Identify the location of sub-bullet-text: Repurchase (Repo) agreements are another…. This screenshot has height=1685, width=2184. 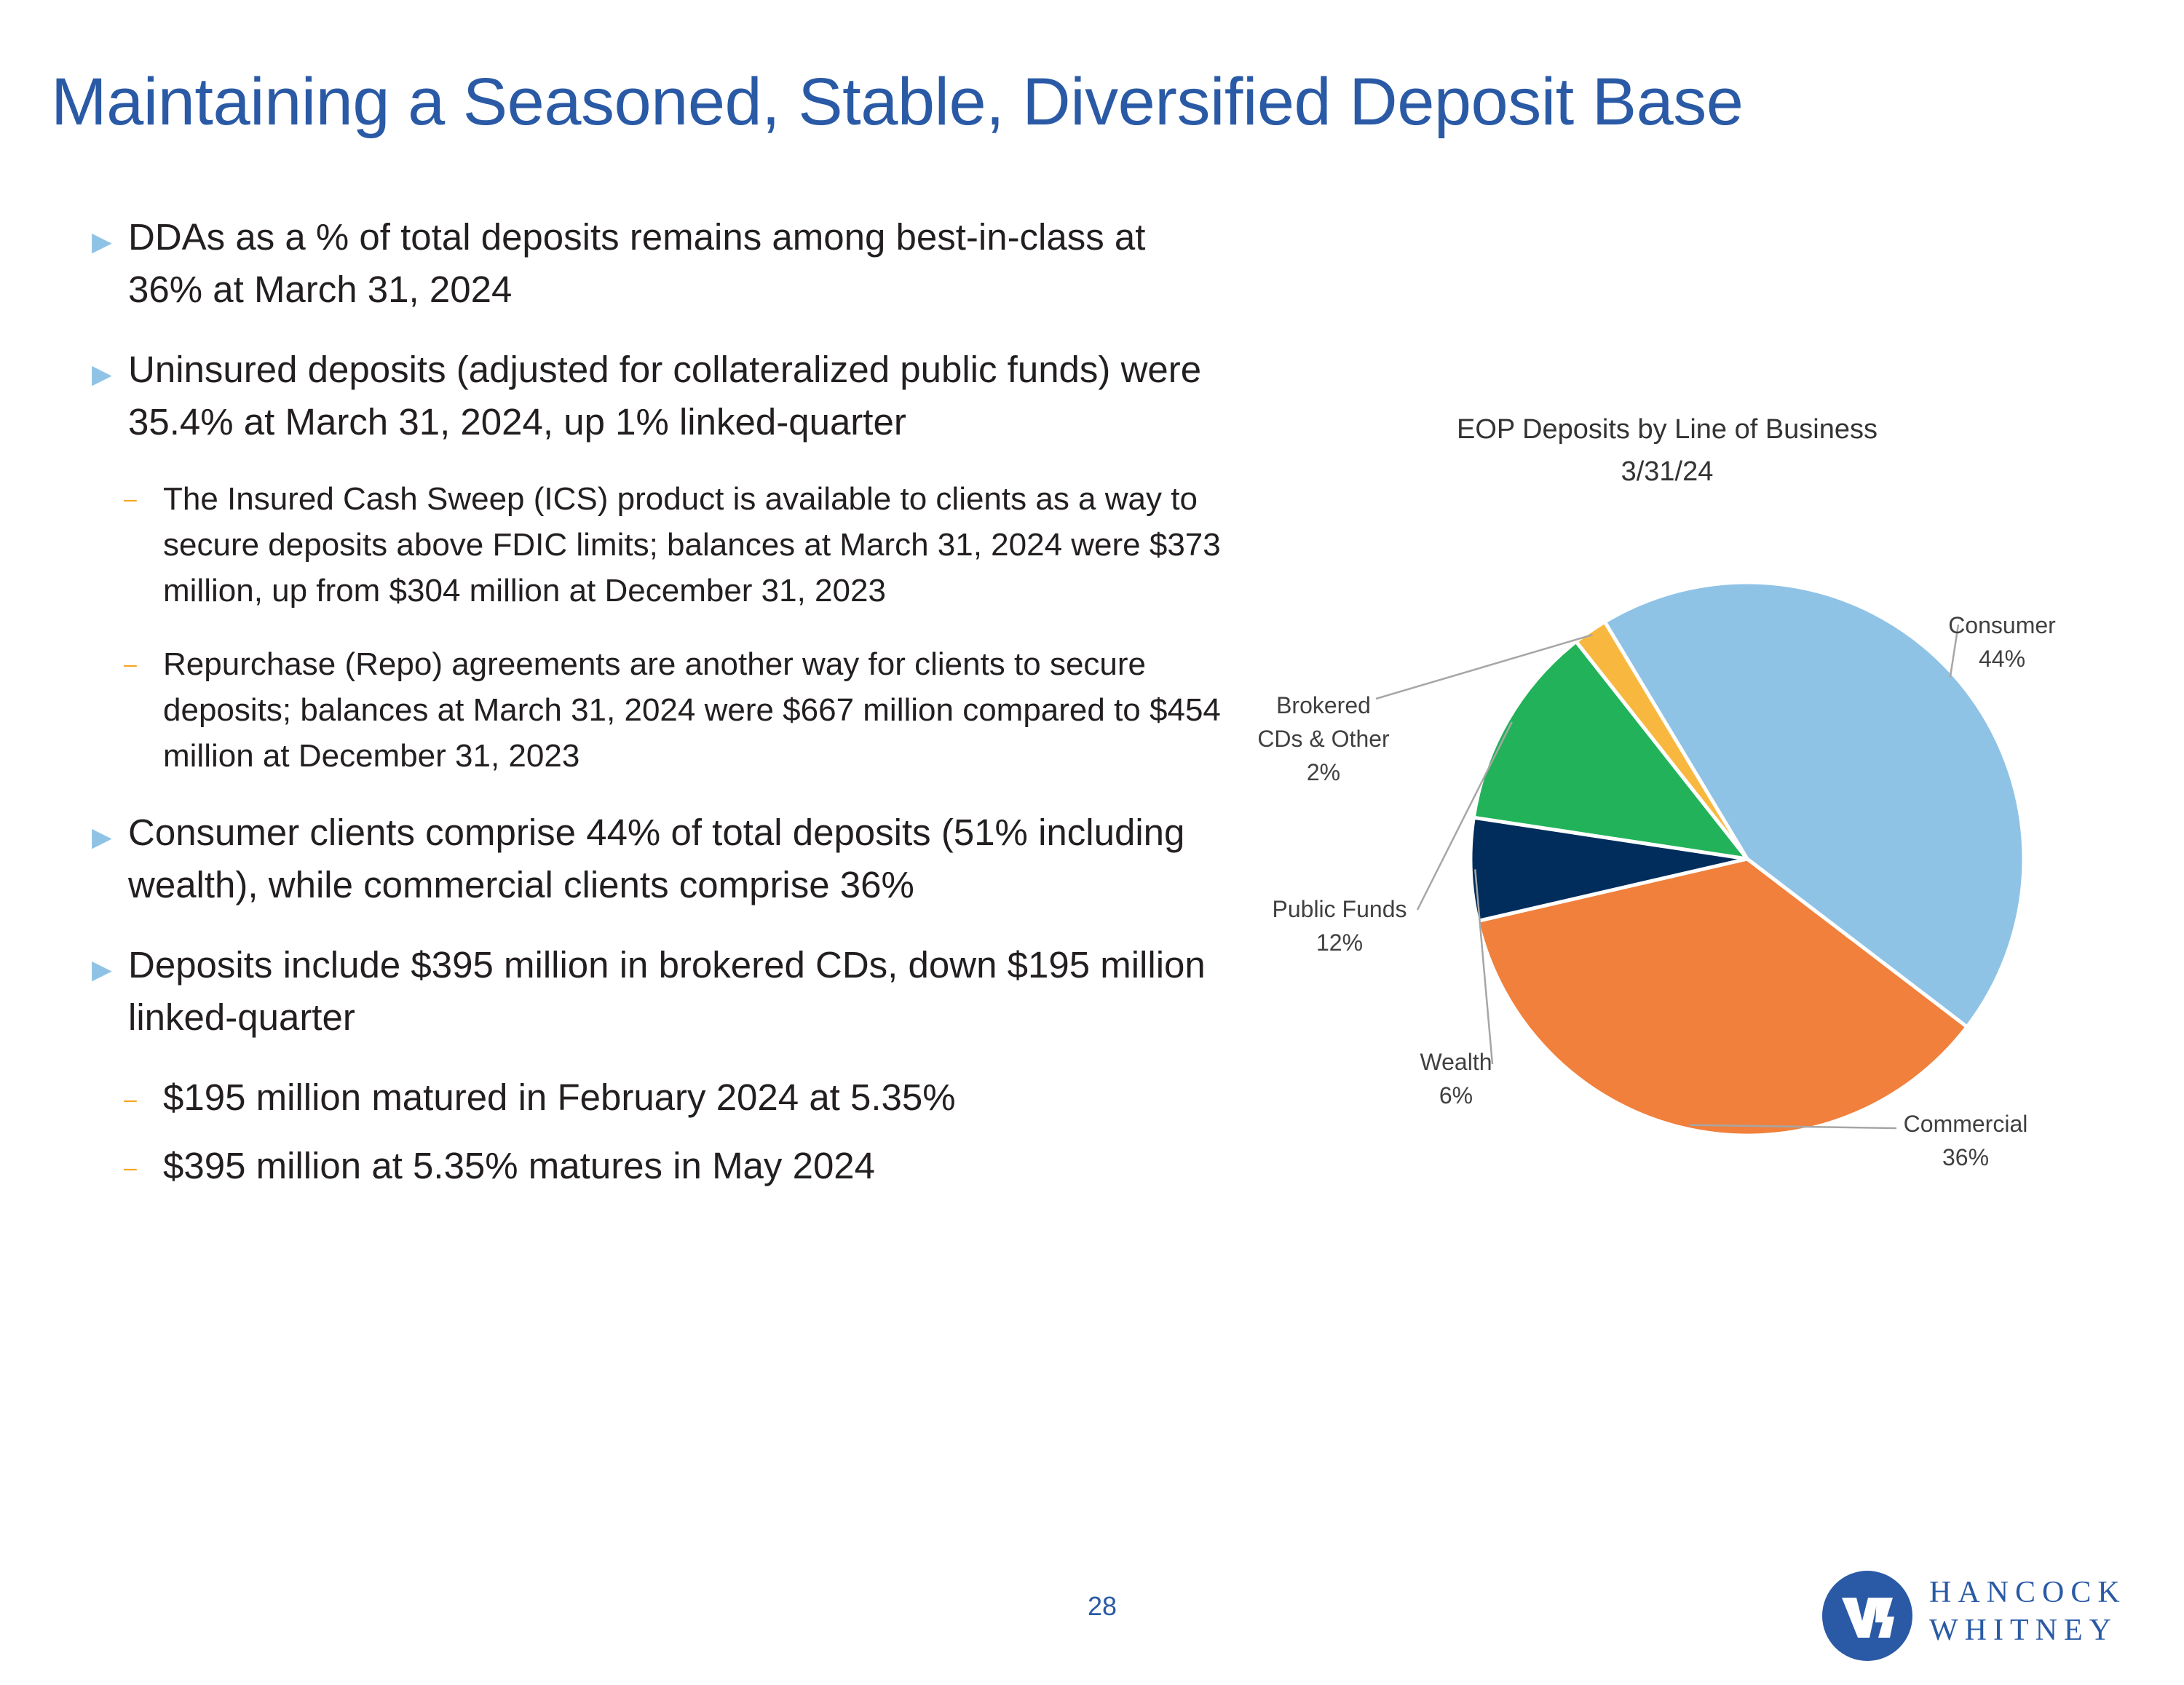
(692, 710).